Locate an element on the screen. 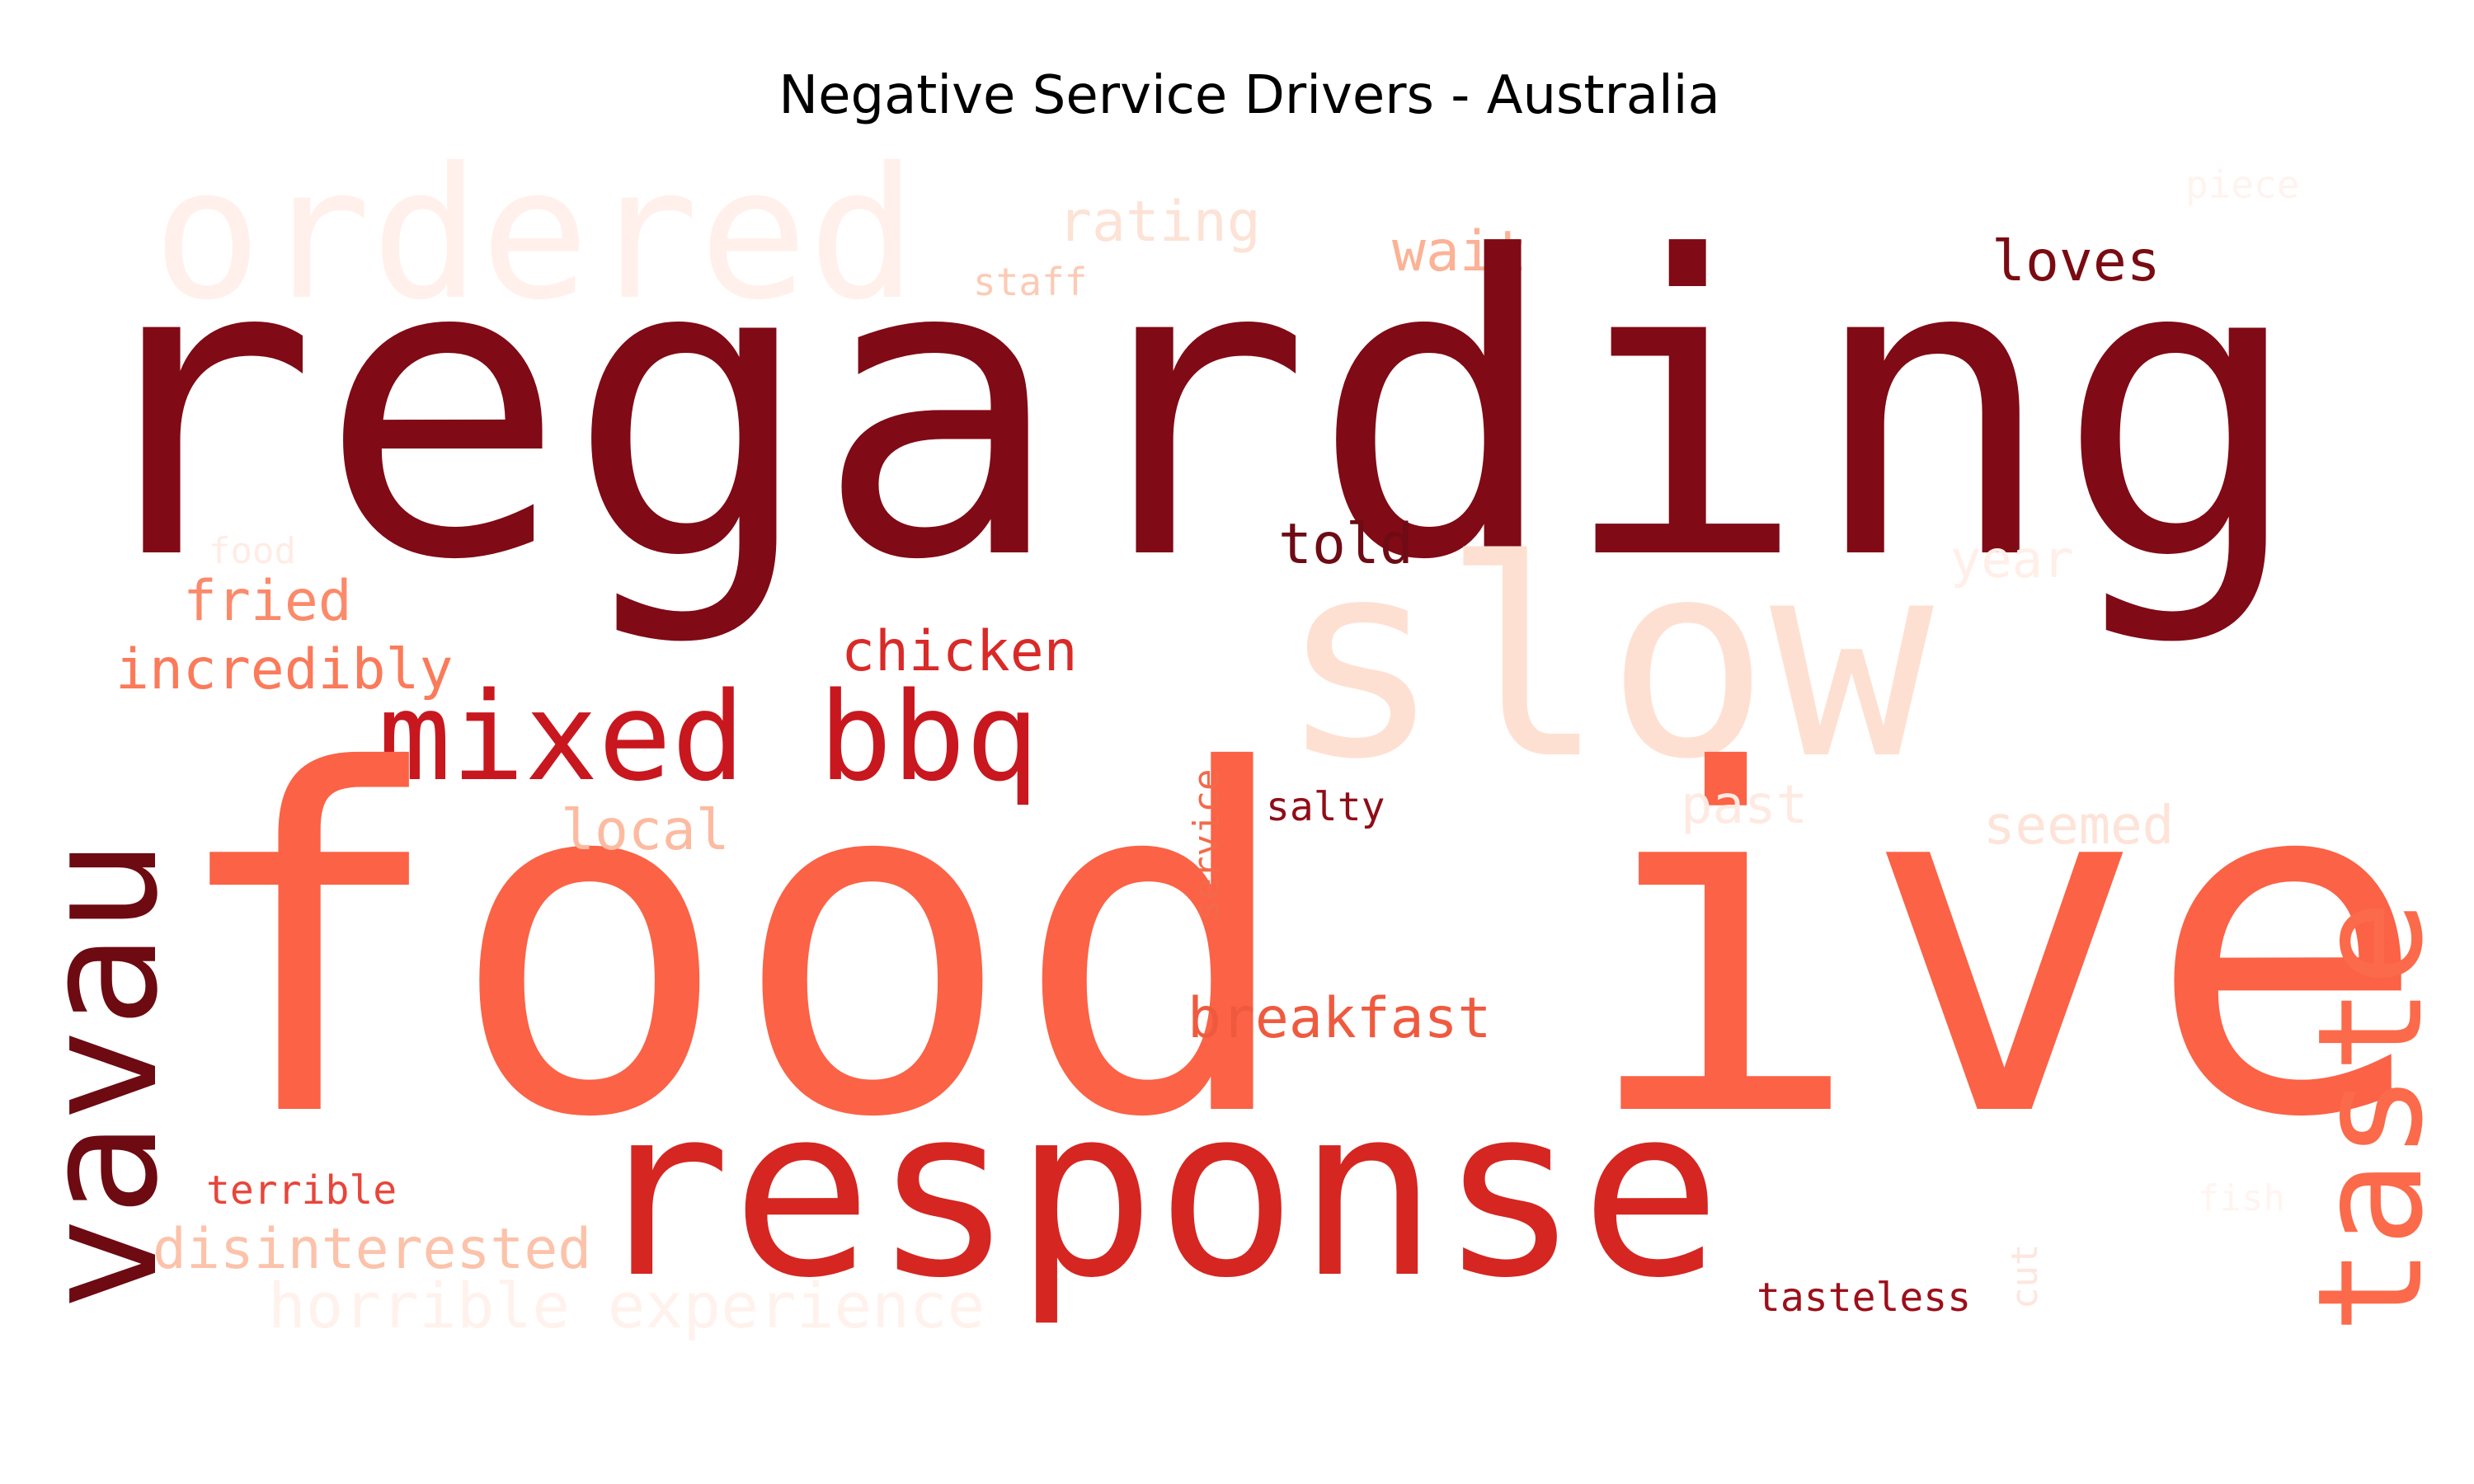 Image resolution: width=2474 pixels, height=1484 pixels. word-year: year is located at coordinates (2011, 559).